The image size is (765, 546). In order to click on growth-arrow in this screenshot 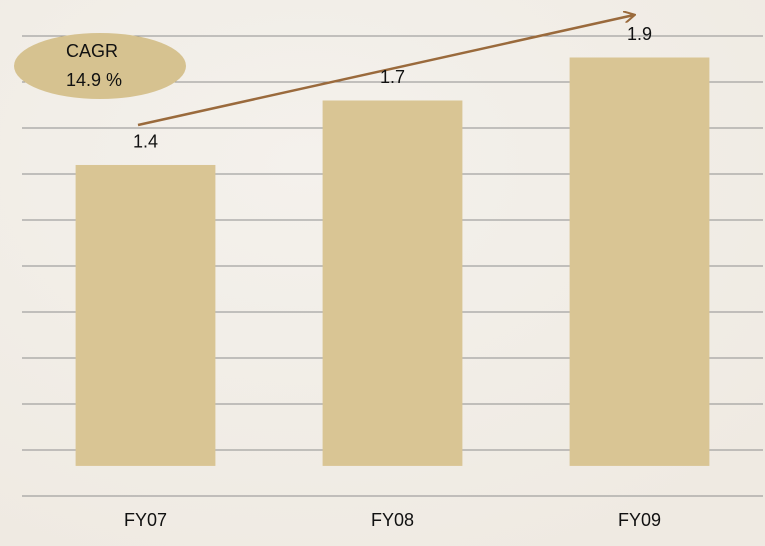, I will do `click(385, 71)`.